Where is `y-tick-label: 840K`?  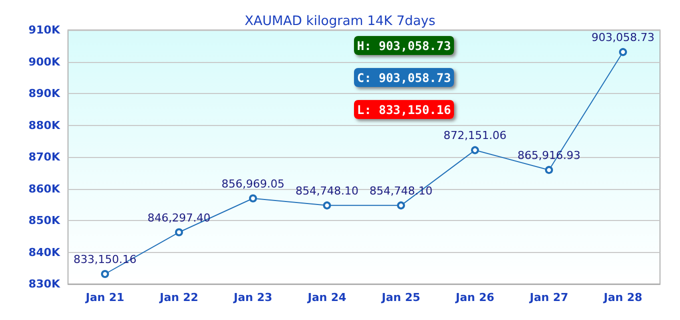 y-tick-label: 840K is located at coordinates (44, 252).